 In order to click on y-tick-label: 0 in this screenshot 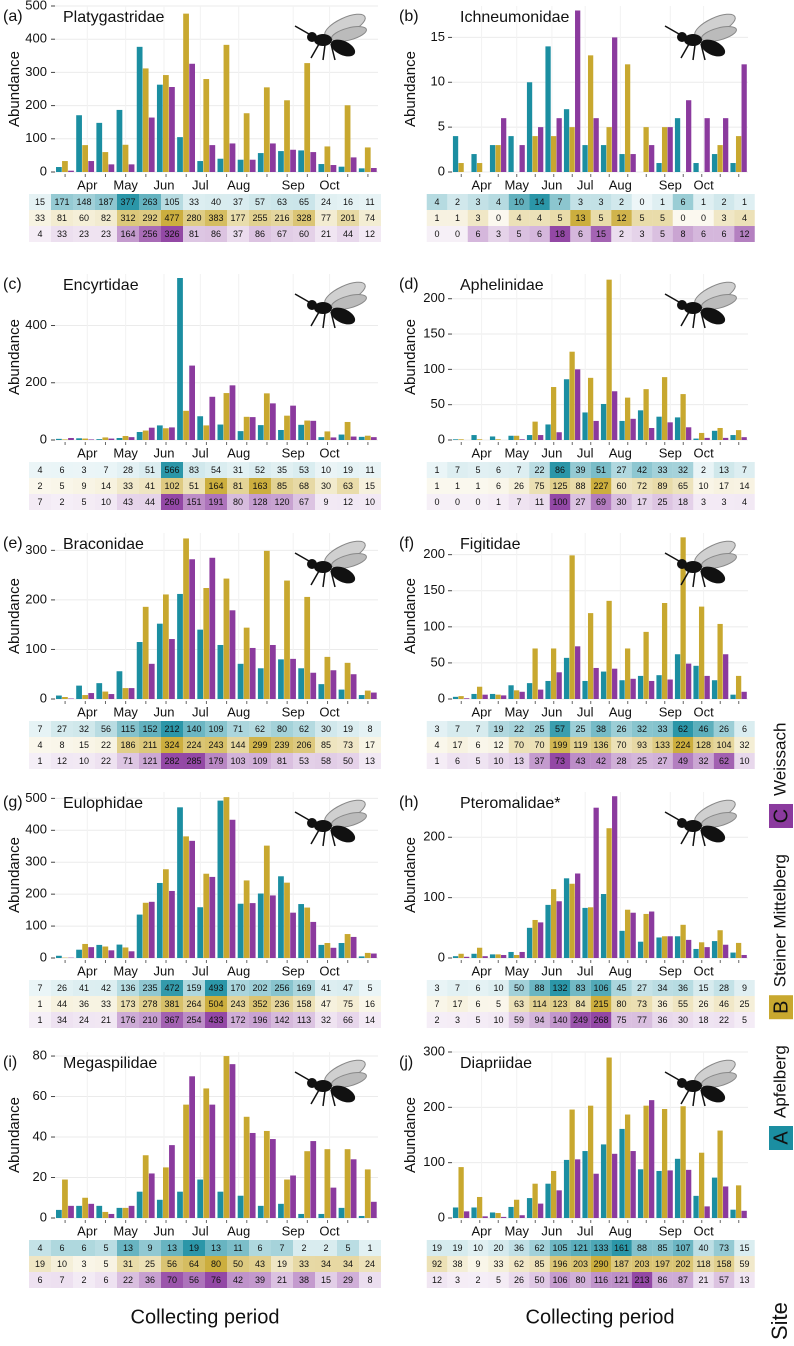, I will do `click(441, 170)`.